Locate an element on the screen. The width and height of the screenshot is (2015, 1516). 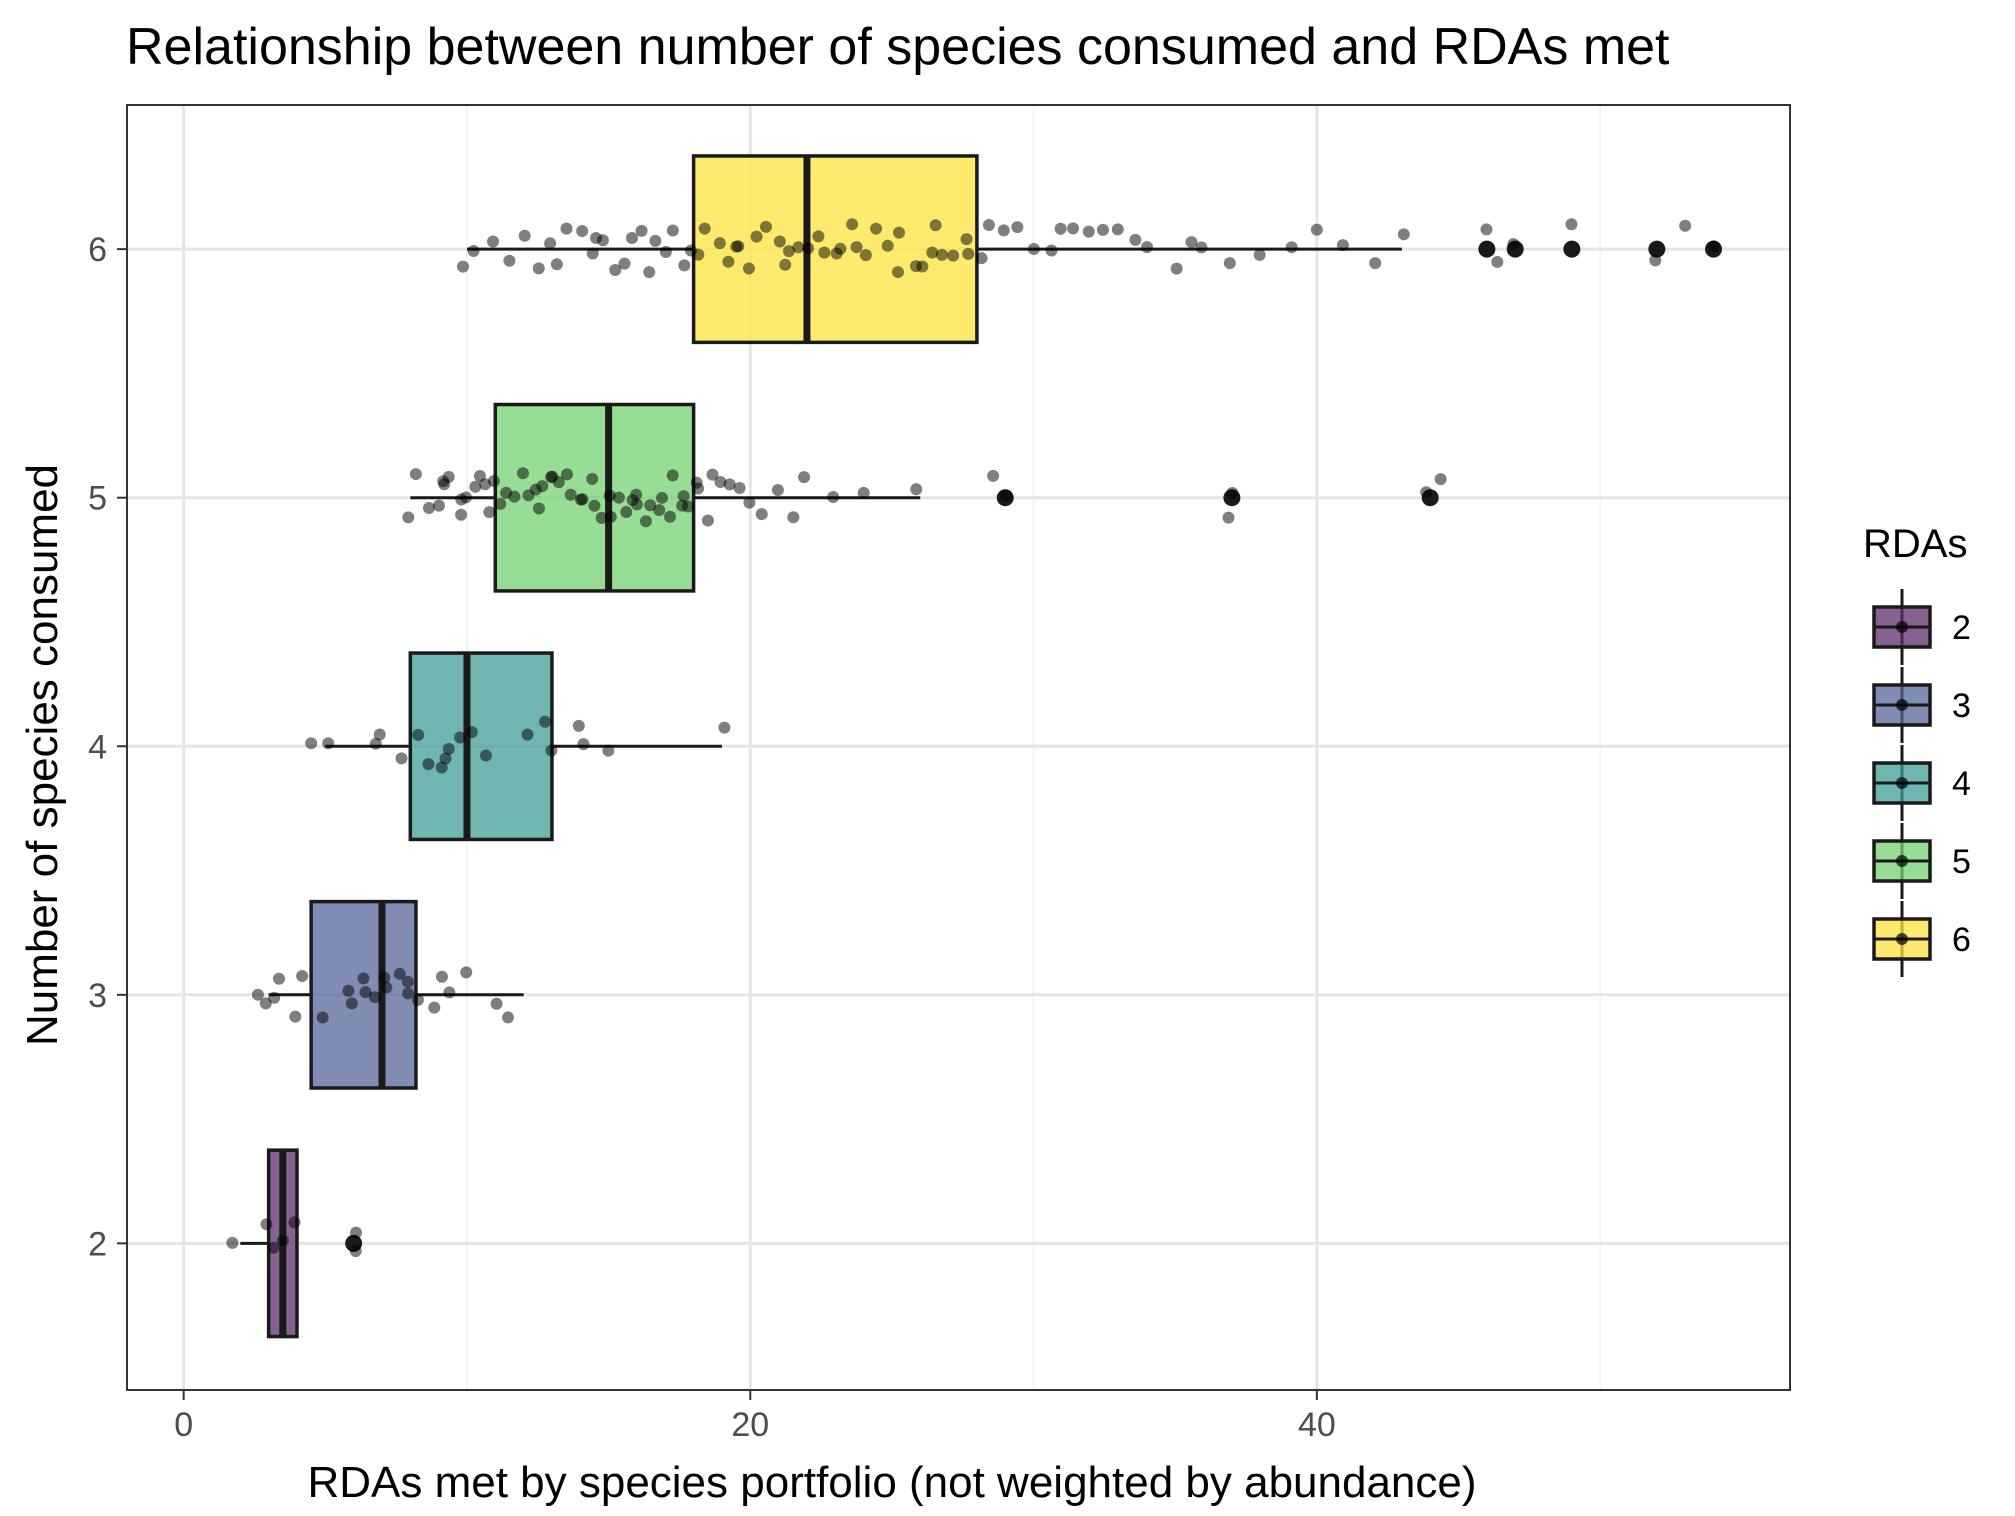
x-tick-label: 40 is located at coordinates (1317, 1425).